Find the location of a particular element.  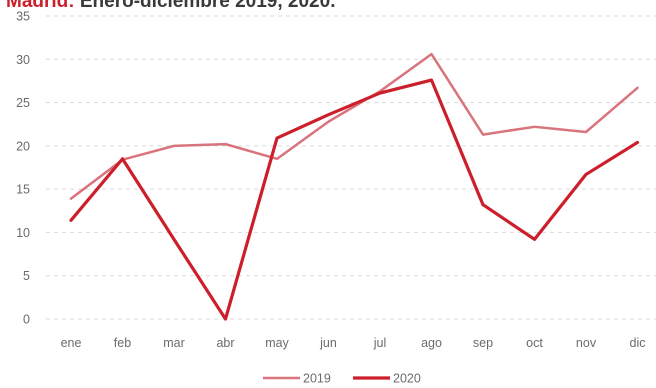

y-tick-label: 10 is located at coordinates (23, 233).